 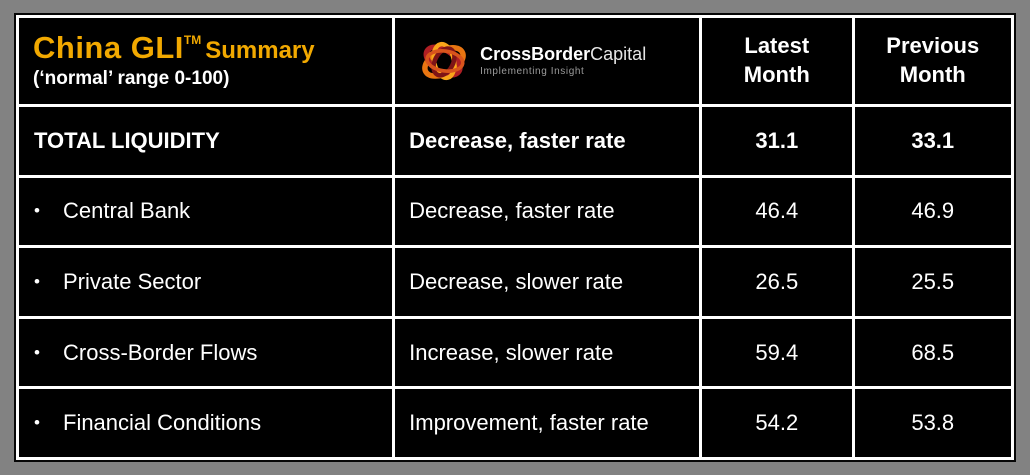 What do you see at coordinates (127, 140) in the screenshot?
I see `row-label: TOTAL LIQUIDITY` at bounding box center [127, 140].